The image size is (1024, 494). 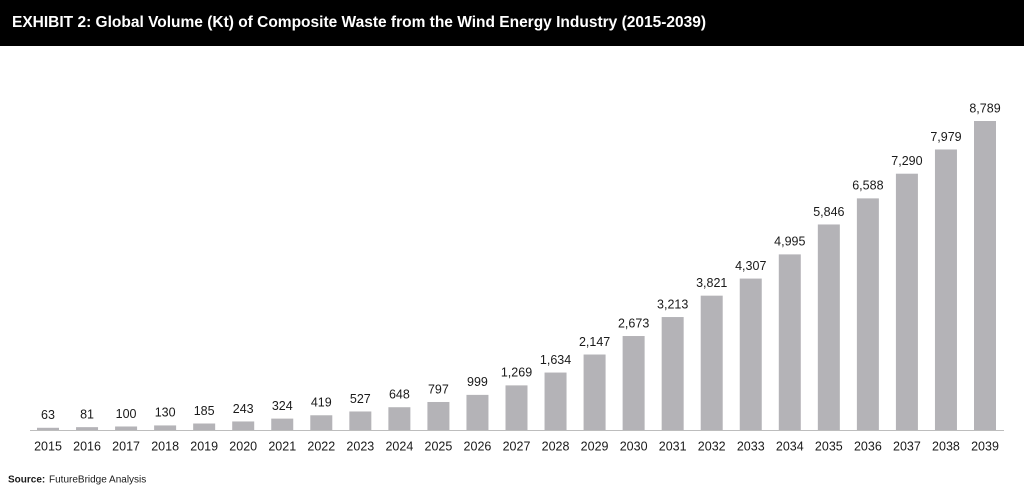 I want to click on value-label: 7,290, so click(x=906, y=161).